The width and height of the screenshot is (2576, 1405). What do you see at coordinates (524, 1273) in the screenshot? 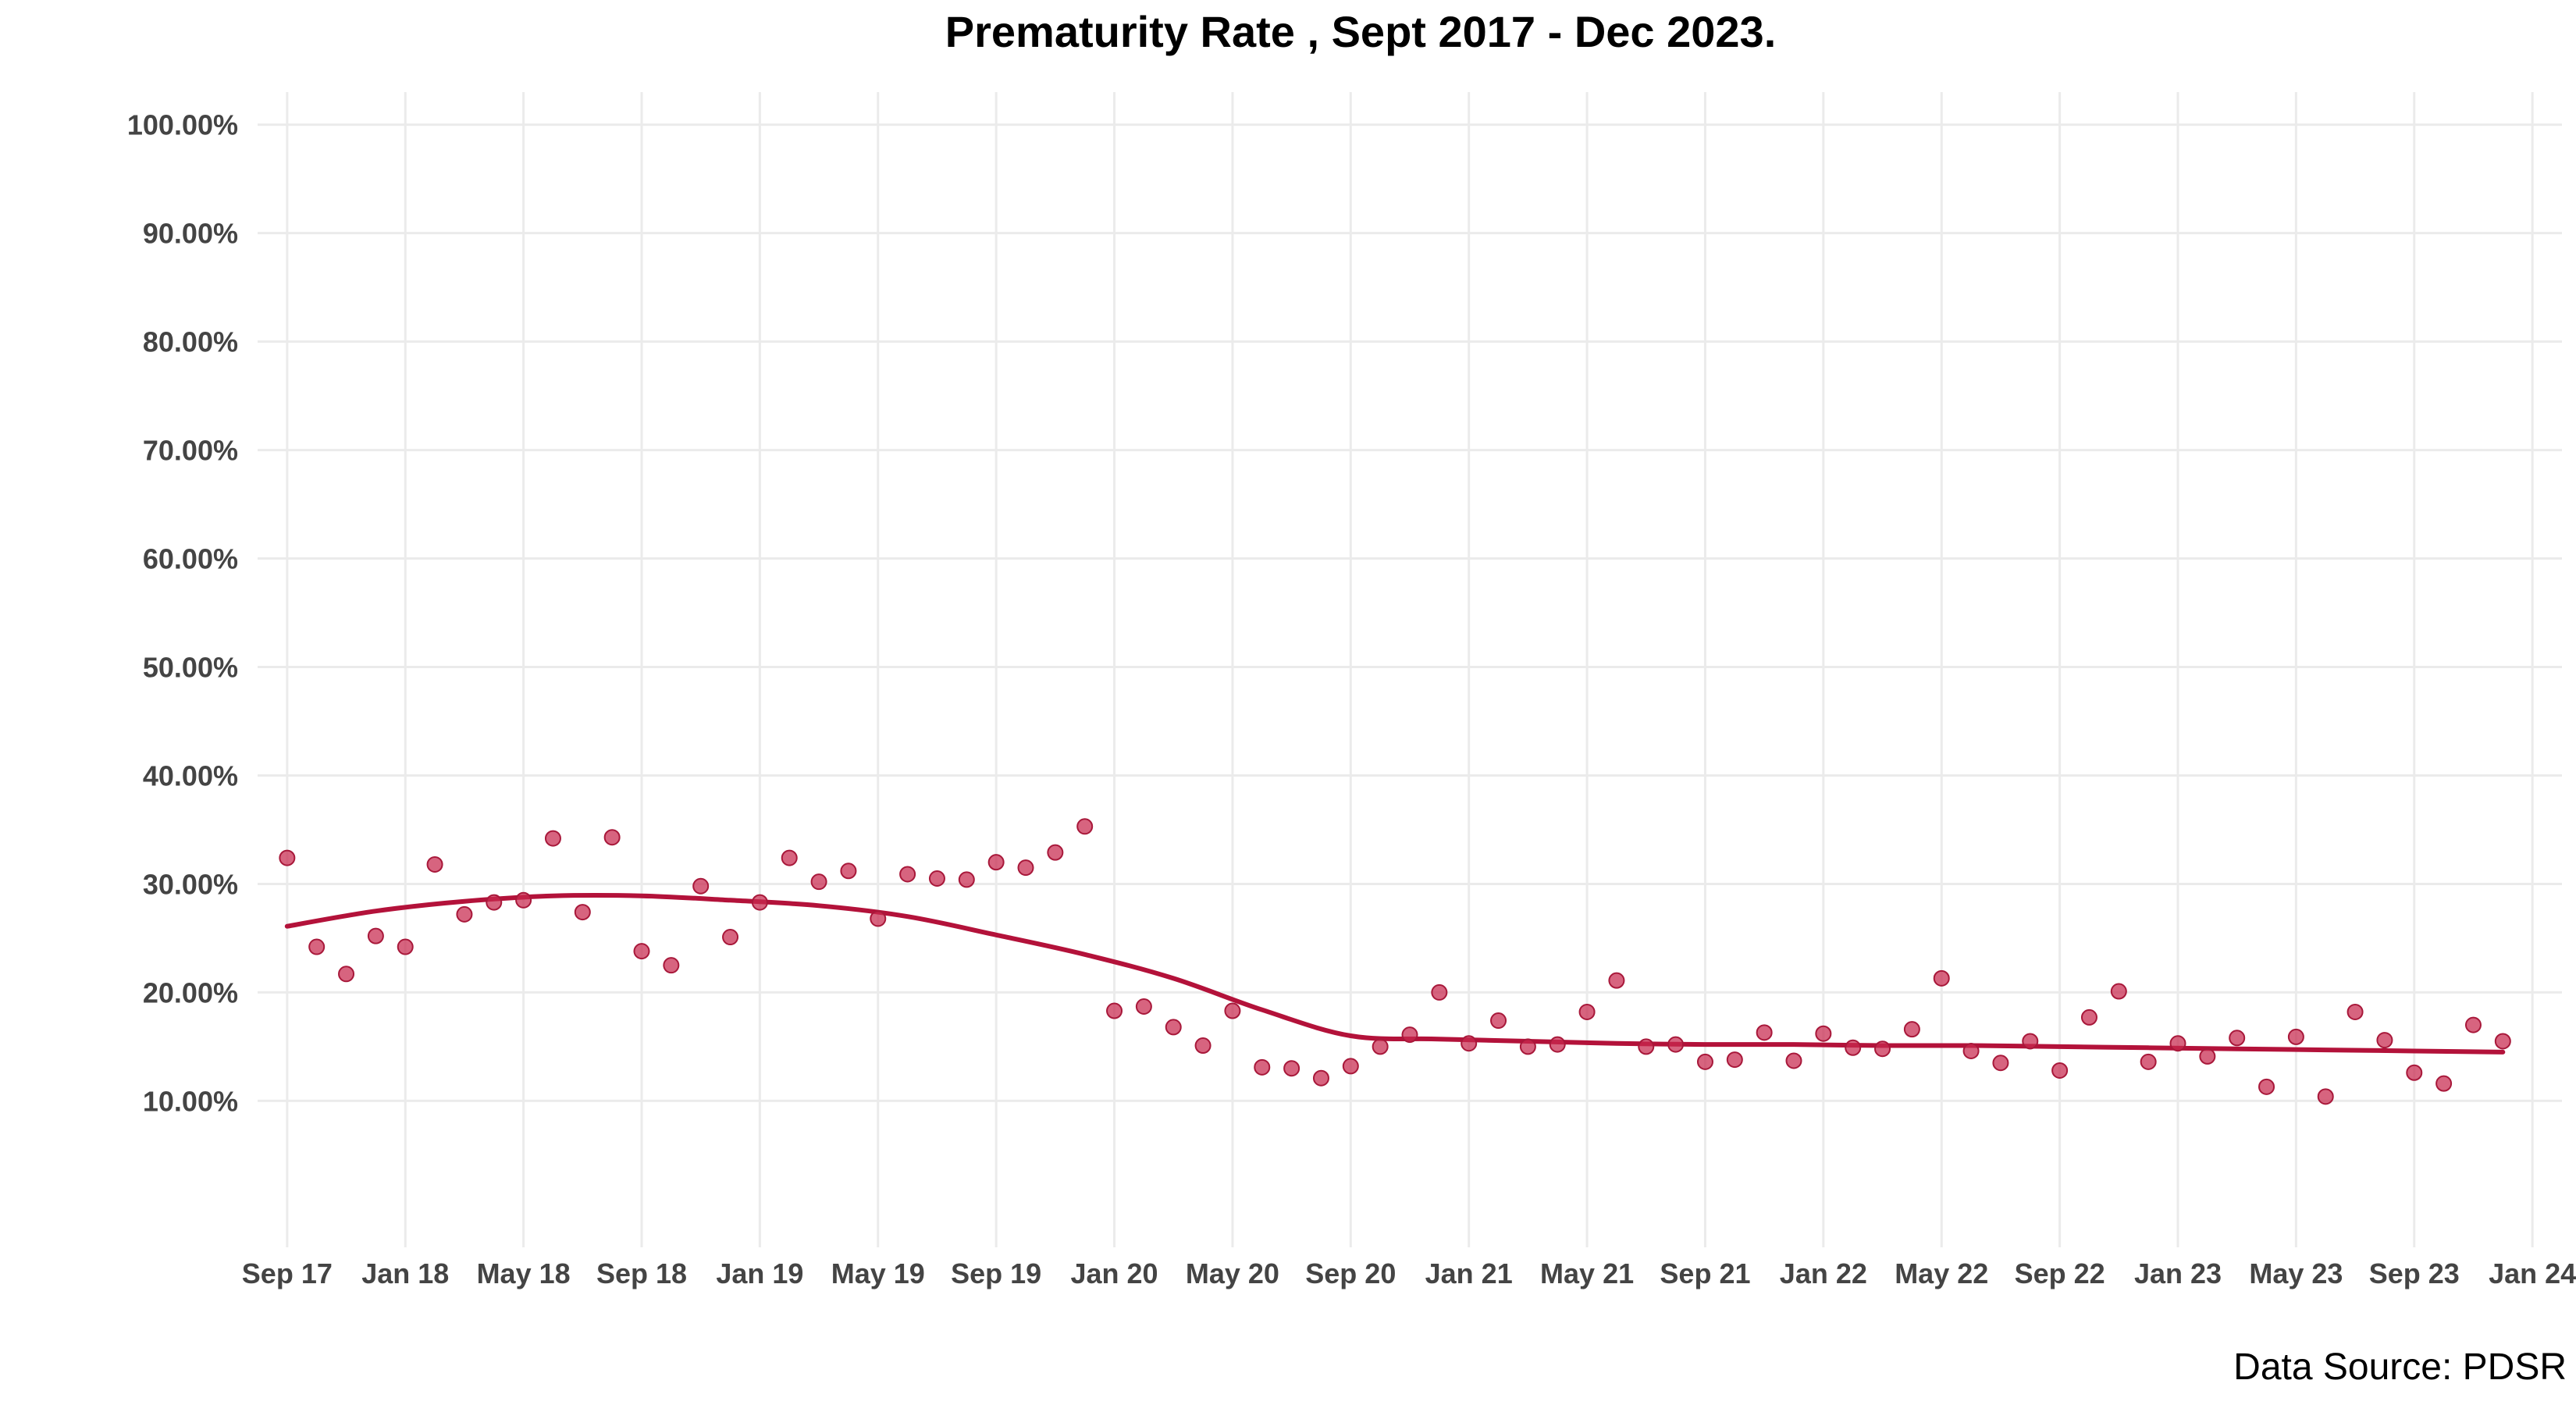
I see `x-tick-label: May 18` at bounding box center [524, 1273].